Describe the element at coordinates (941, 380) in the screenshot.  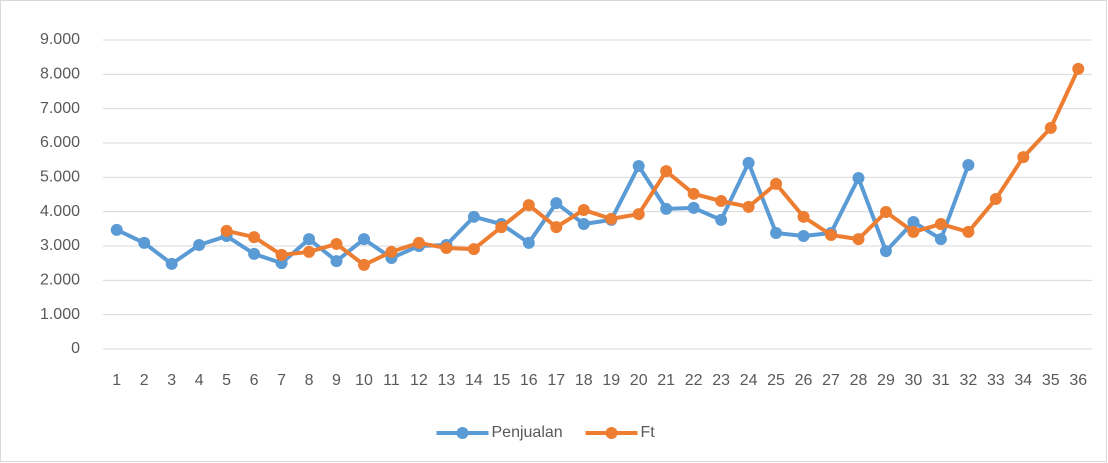
I see `x-tick-label: 31` at that location.